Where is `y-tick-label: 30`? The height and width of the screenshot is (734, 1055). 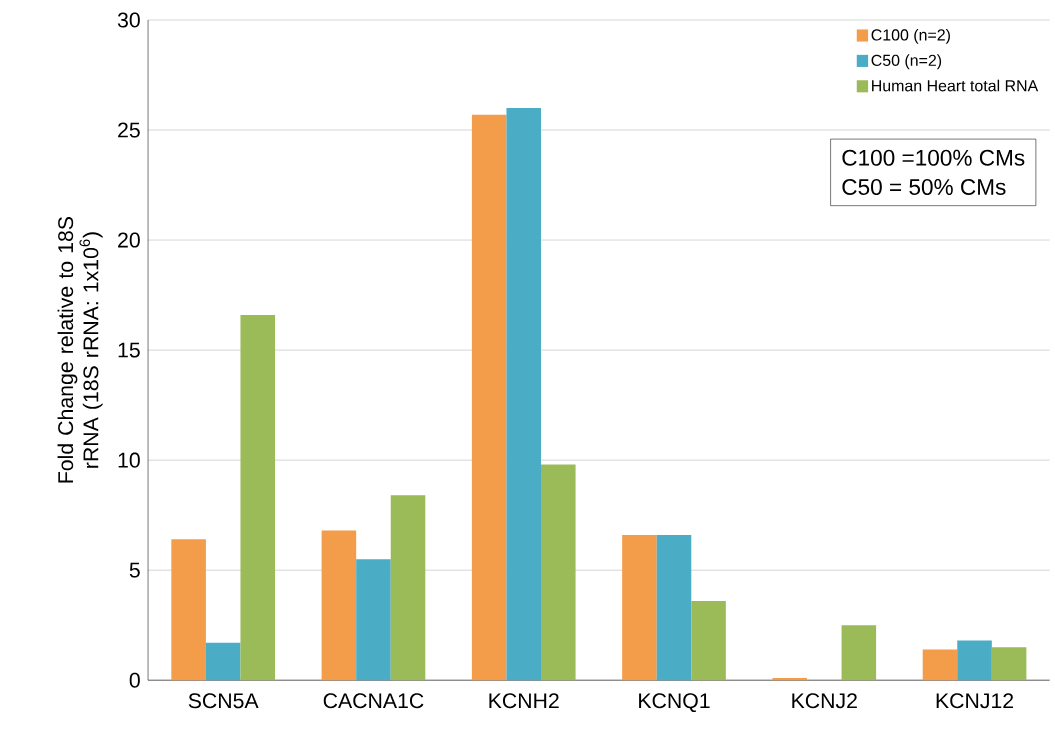
y-tick-label: 30 is located at coordinates (128, 20).